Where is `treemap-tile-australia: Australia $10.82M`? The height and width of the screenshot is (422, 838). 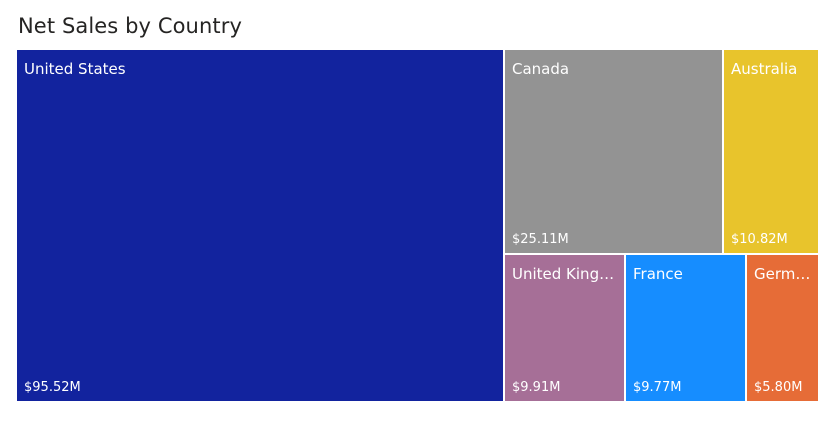 treemap-tile-australia: Australia $10.82M is located at coordinates (771, 151).